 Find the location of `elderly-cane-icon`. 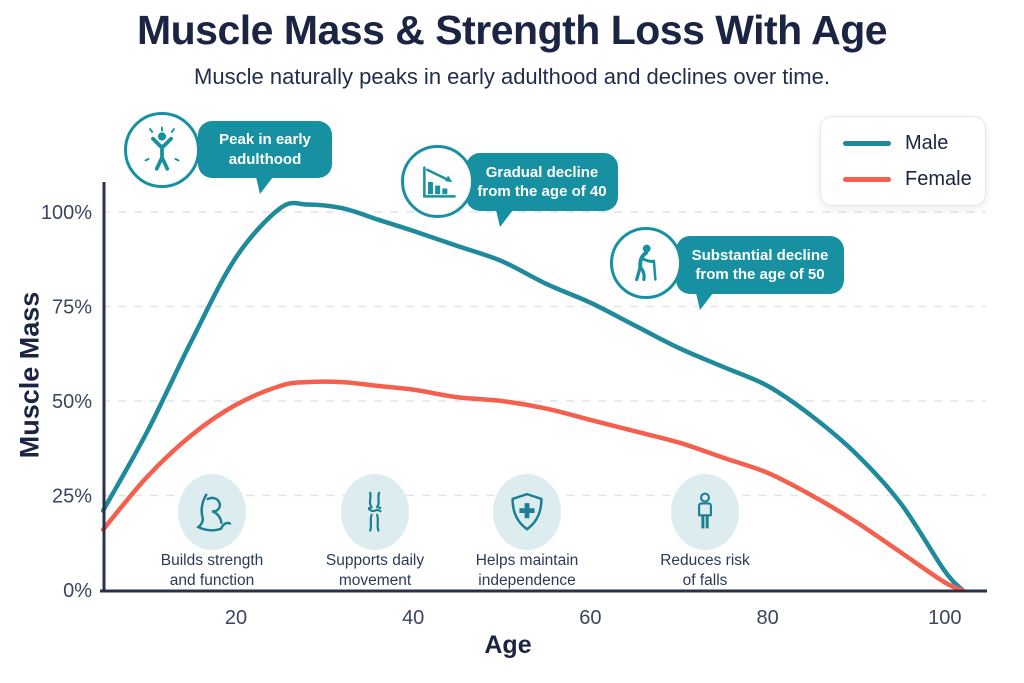

elderly-cane-icon is located at coordinates (646, 263).